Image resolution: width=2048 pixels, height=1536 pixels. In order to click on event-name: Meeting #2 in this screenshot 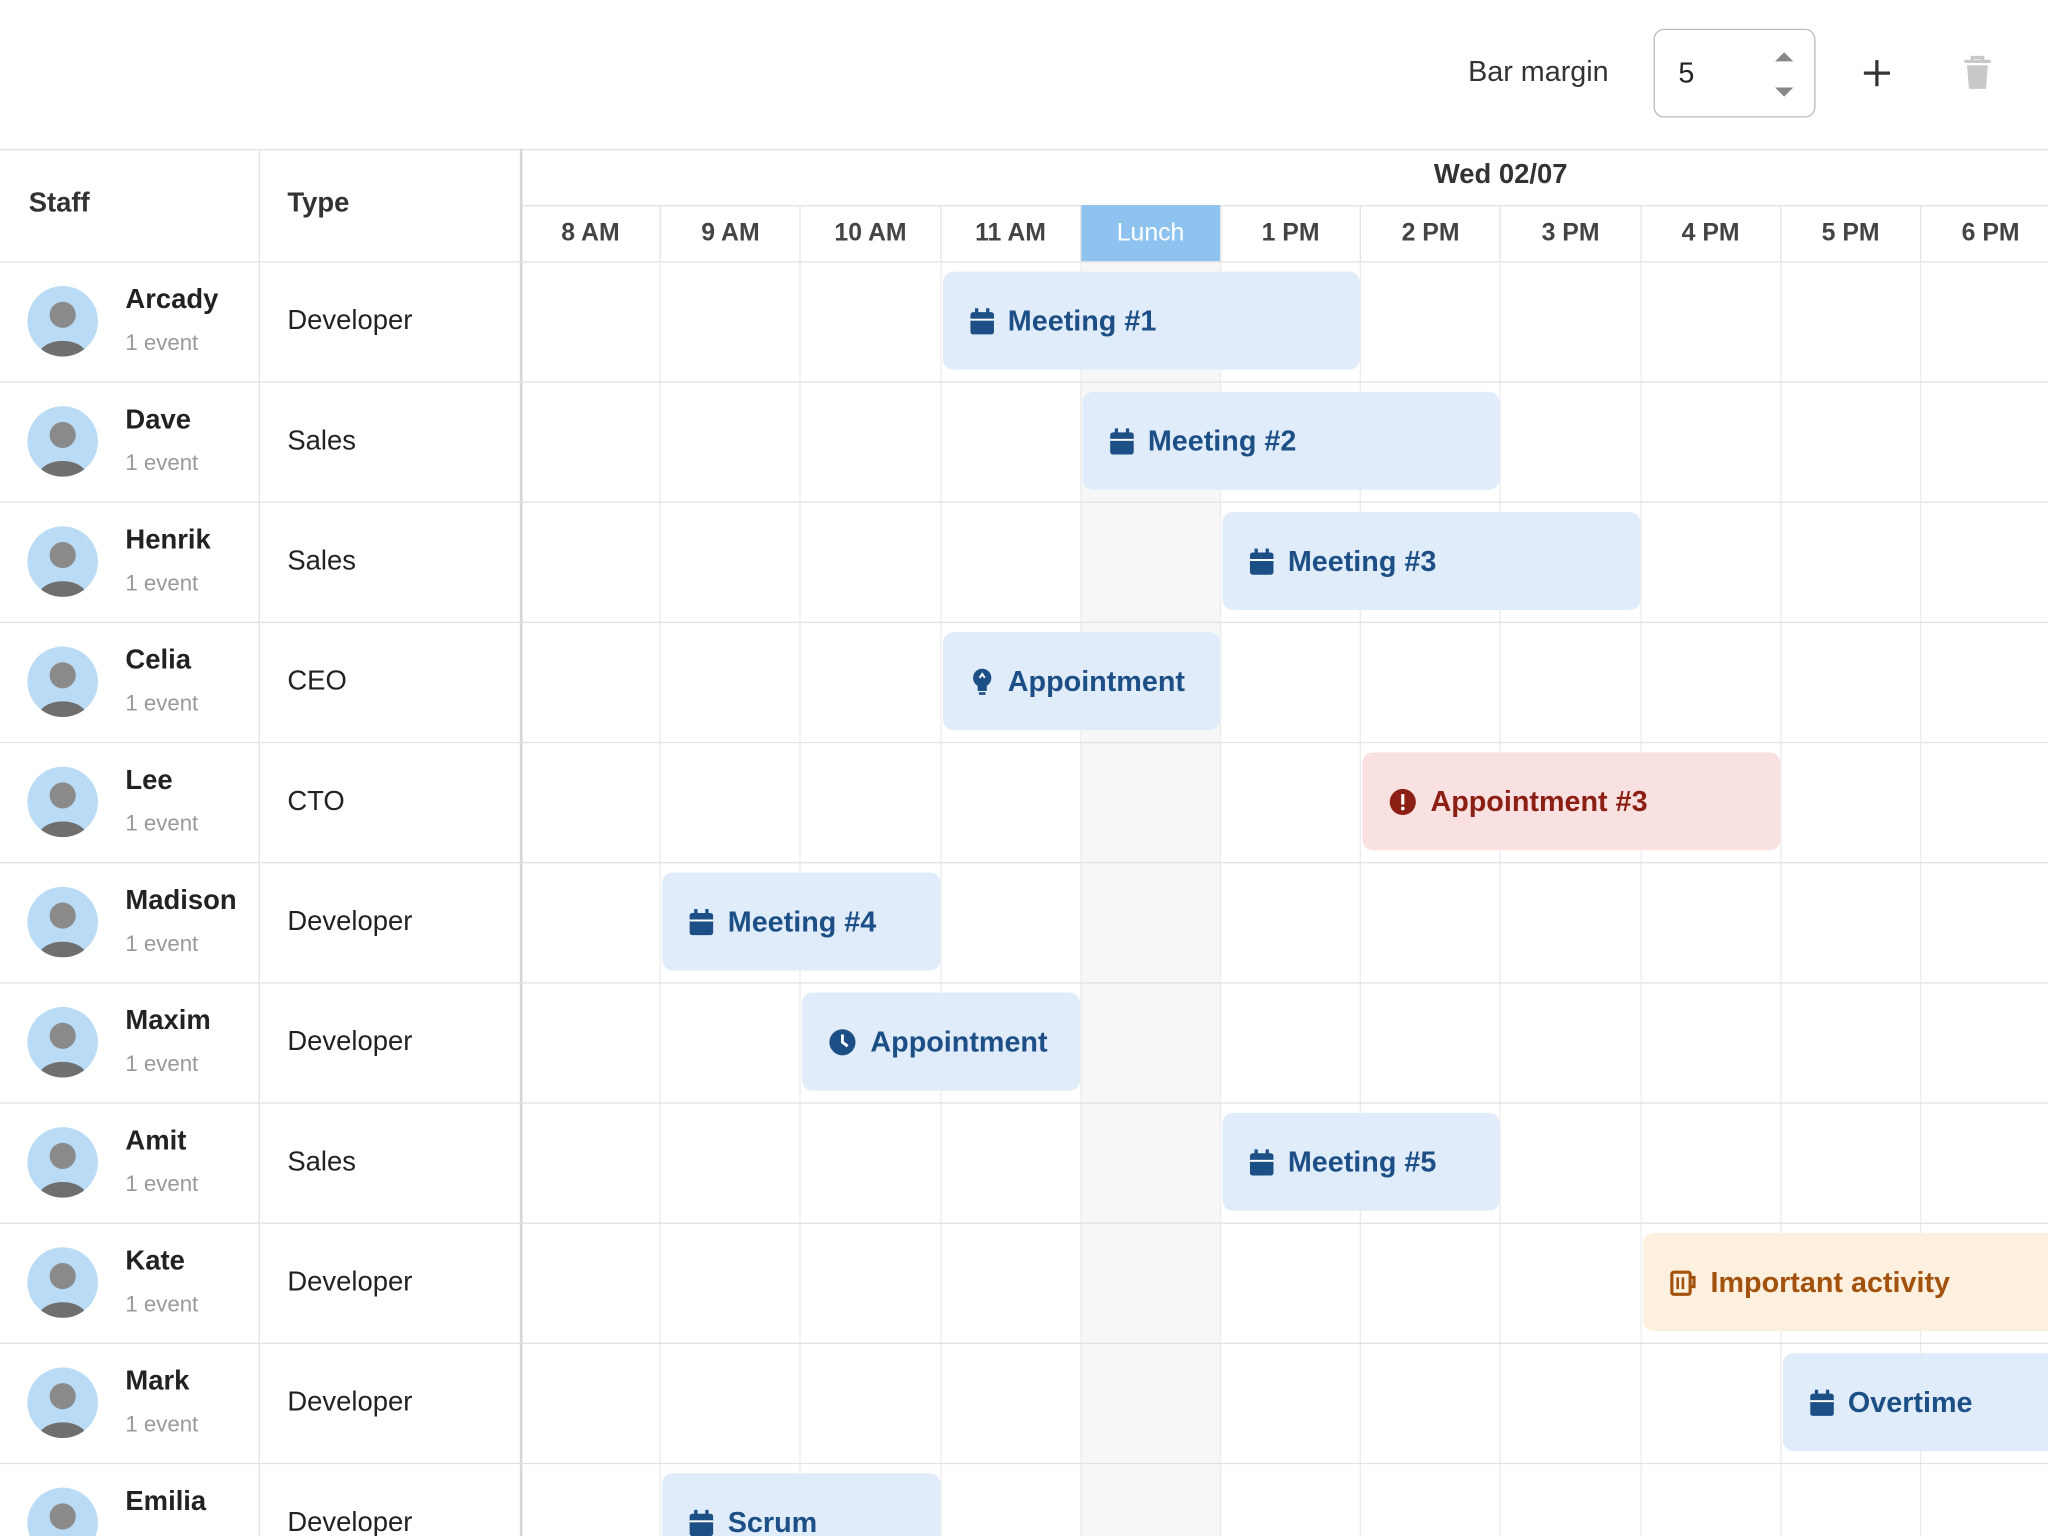, I will do `click(1222, 440)`.